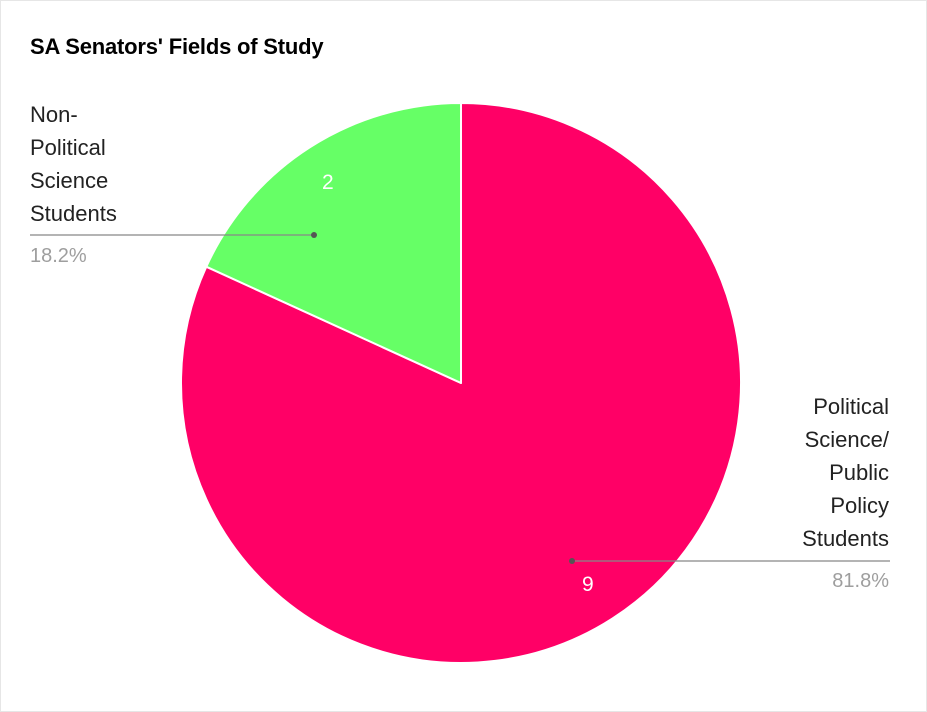 The height and width of the screenshot is (712, 927). Describe the element at coordinates (95, 164) in the screenshot. I see `slice-label-non-political-science: Non- Political Science Students` at that location.